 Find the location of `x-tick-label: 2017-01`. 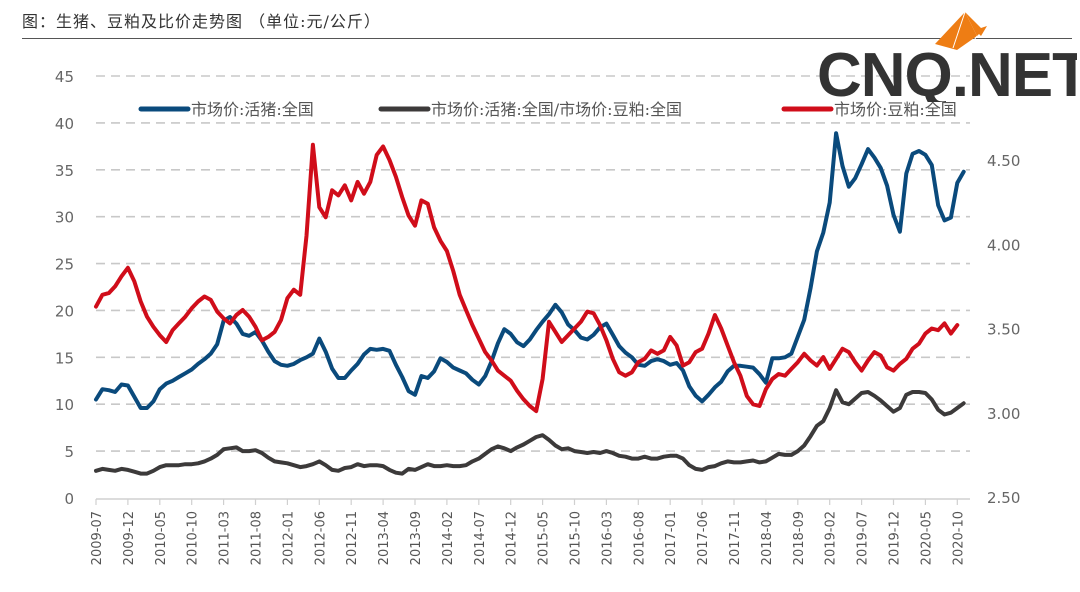

x-tick-label: 2017-01 is located at coordinates (671, 538).